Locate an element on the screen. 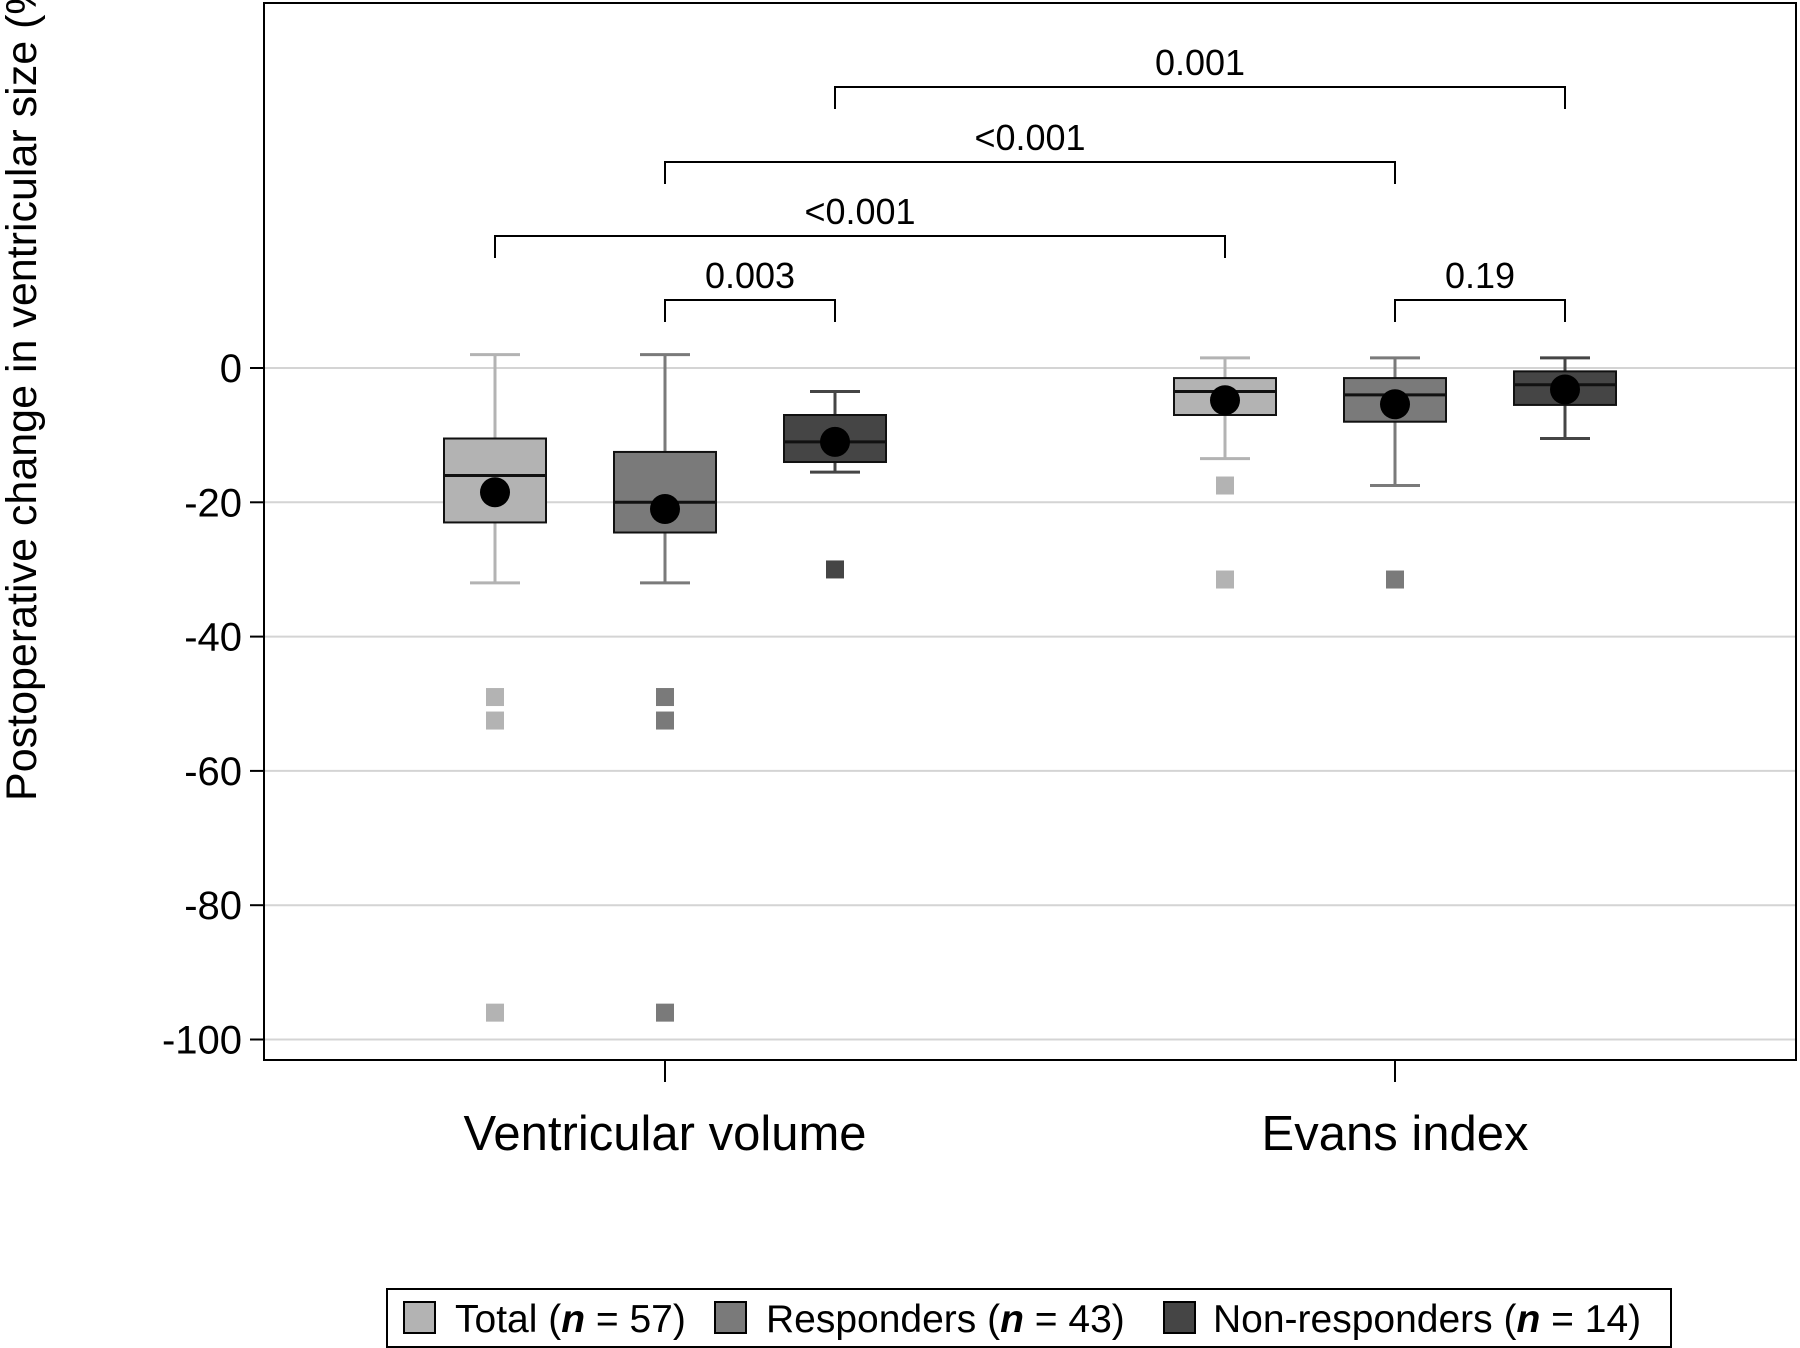 This screenshot has width=1800, height=1348. y-tick-label: -80 is located at coordinates (213, 906).